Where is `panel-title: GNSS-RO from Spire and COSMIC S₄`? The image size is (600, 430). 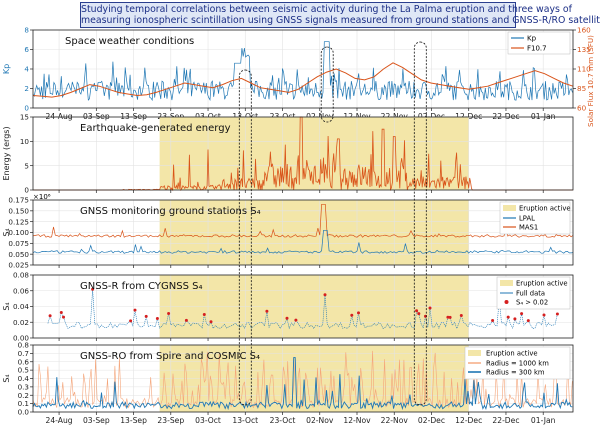 panel-title: GNSS-RO from Spire and COSMIC S₄ is located at coordinates (170, 356).